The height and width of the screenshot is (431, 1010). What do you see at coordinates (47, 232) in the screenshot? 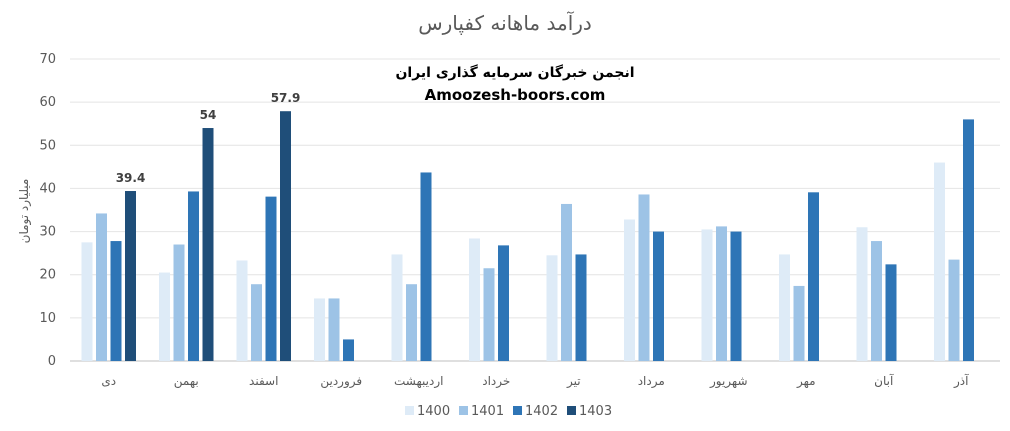
I see `y-tick-label: 30` at bounding box center [47, 232].